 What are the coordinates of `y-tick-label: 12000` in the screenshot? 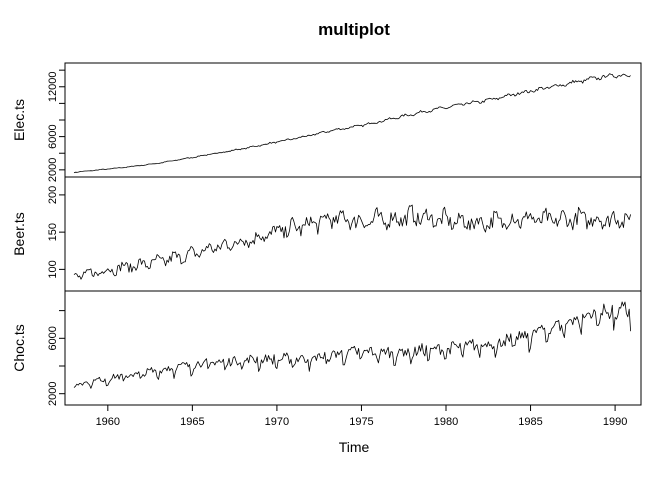 It's located at (53, 86).